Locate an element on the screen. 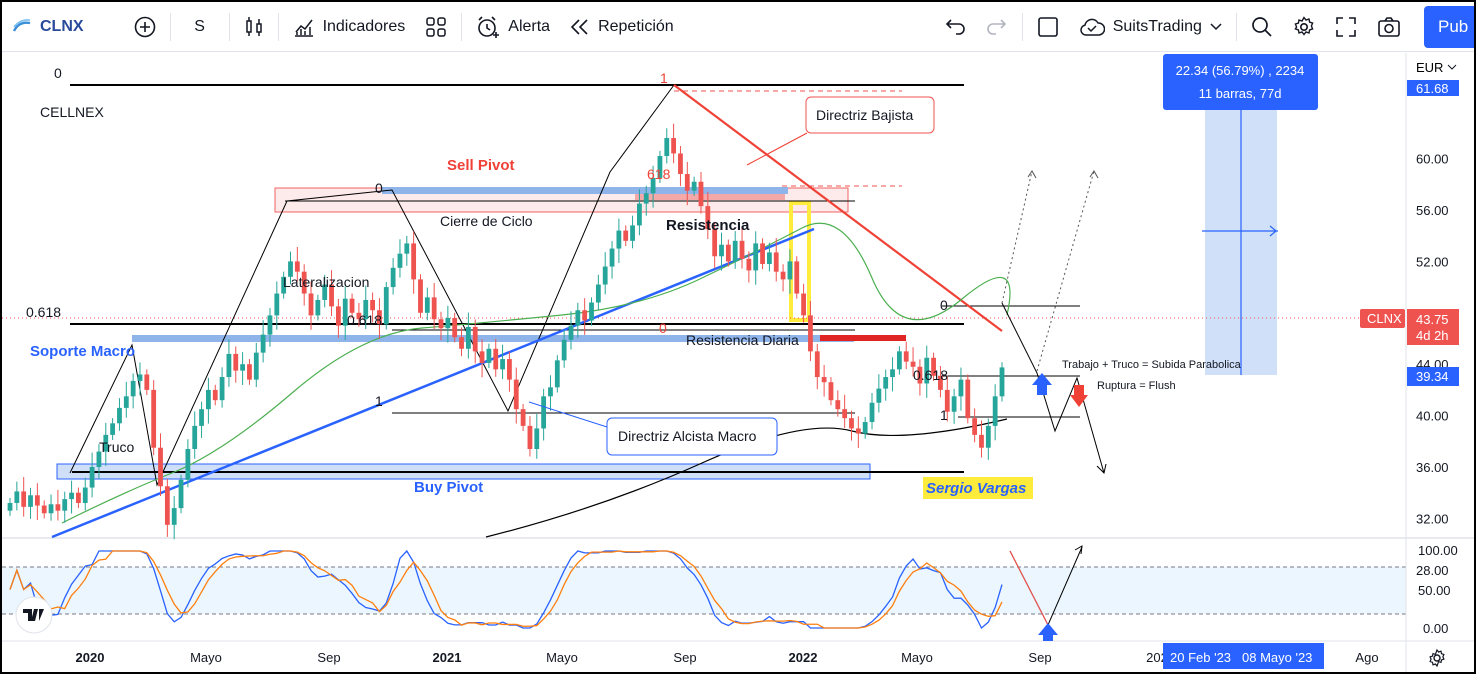 The width and height of the screenshot is (1476, 674). fib-label-0-a: 0 is located at coordinates (58, 73).